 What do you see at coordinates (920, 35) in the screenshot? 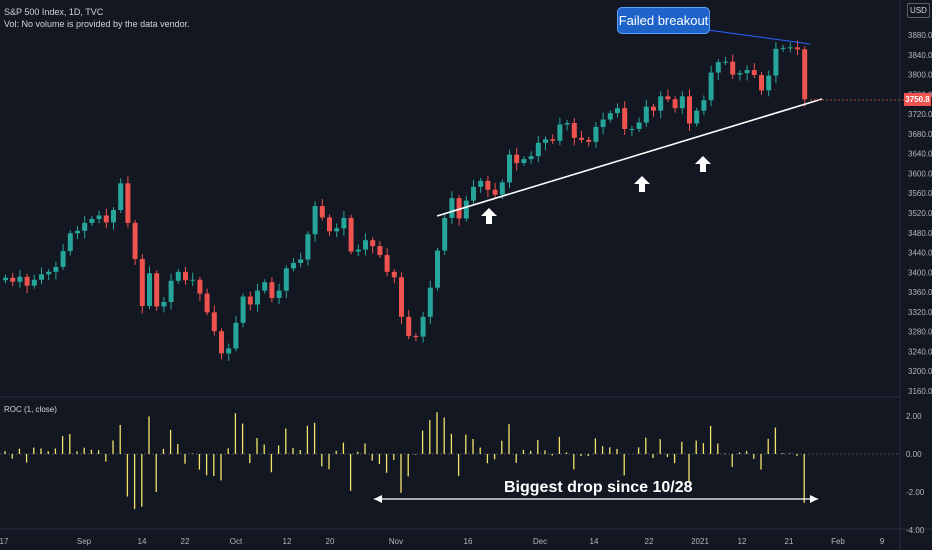
I see `price-tick-label: 3880.0` at bounding box center [920, 35].